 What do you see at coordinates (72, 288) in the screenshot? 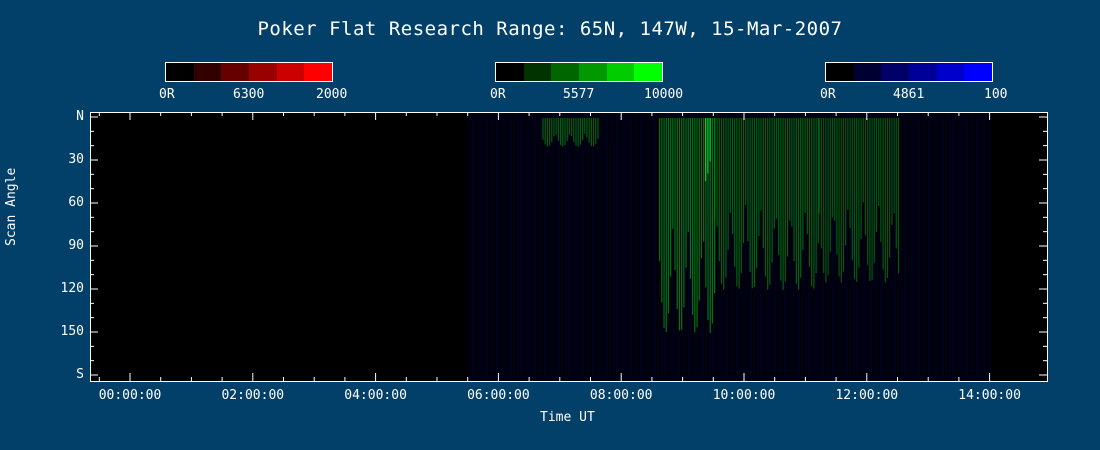
I see `y-tick-label: 120` at bounding box center [72, 288].